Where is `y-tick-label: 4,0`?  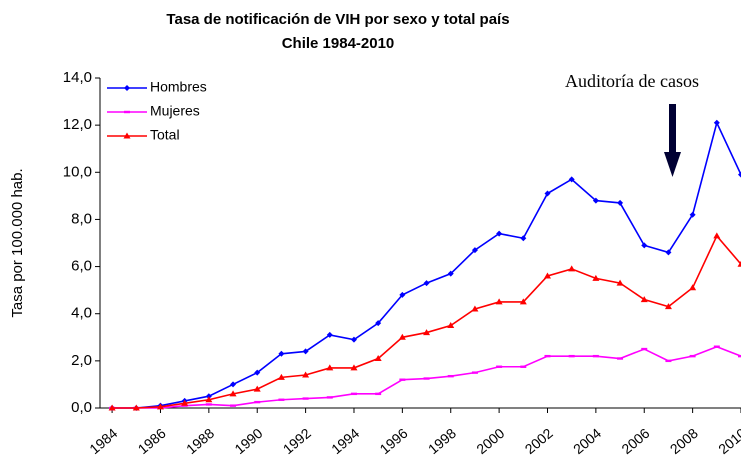 y-tick-label: 4,0 is located at coordinates (81, 313).